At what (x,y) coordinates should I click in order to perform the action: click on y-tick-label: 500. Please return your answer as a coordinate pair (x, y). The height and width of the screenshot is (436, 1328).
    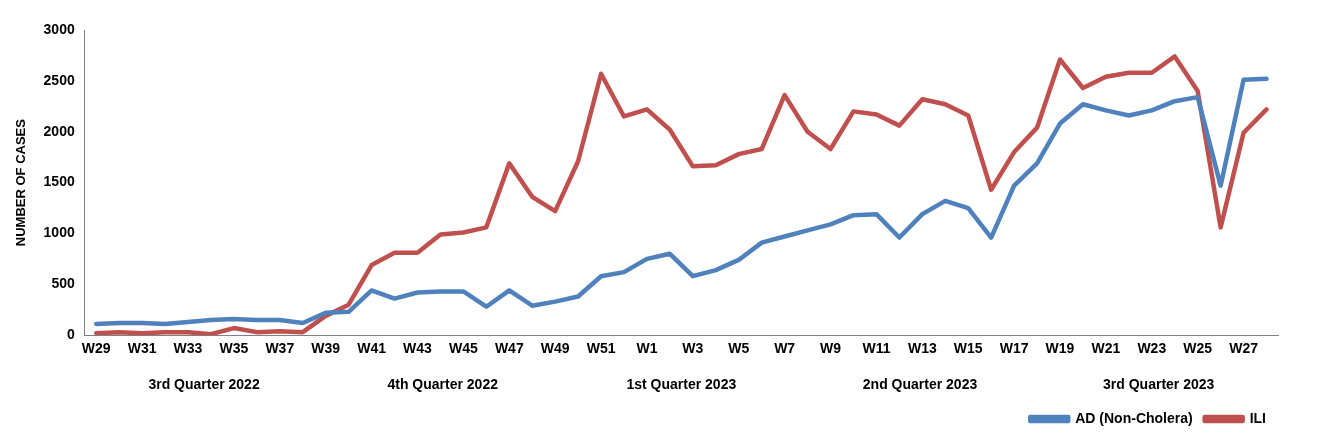
    Looking at the image, I should click on (63, 283).